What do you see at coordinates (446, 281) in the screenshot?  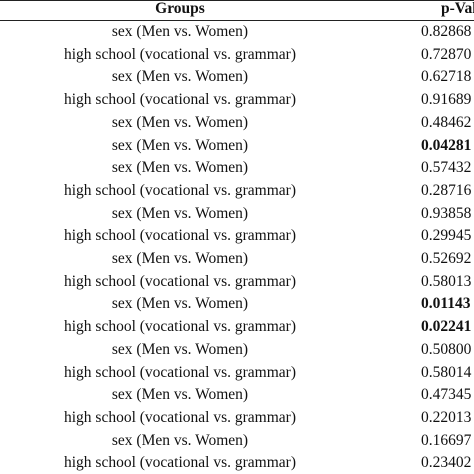 I see `p-value-cell: 0.58013` at bounding box center [446, 281].